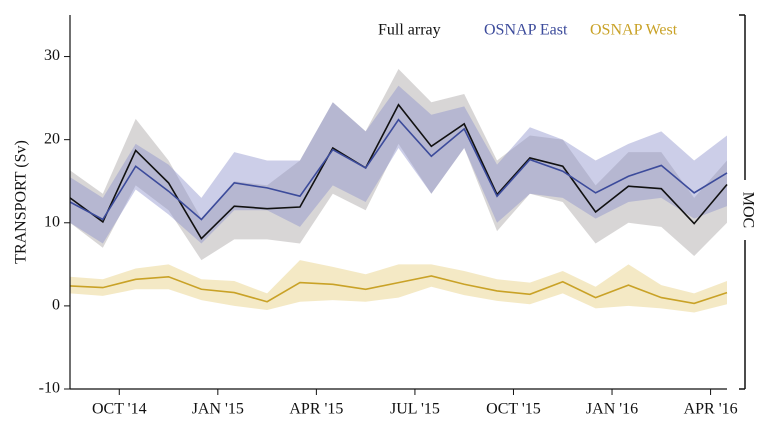  What do you see at coordinates (316, 409) in the screenshot?
I see `x-tick-label: APR '15` at bounding box center [316, 409].